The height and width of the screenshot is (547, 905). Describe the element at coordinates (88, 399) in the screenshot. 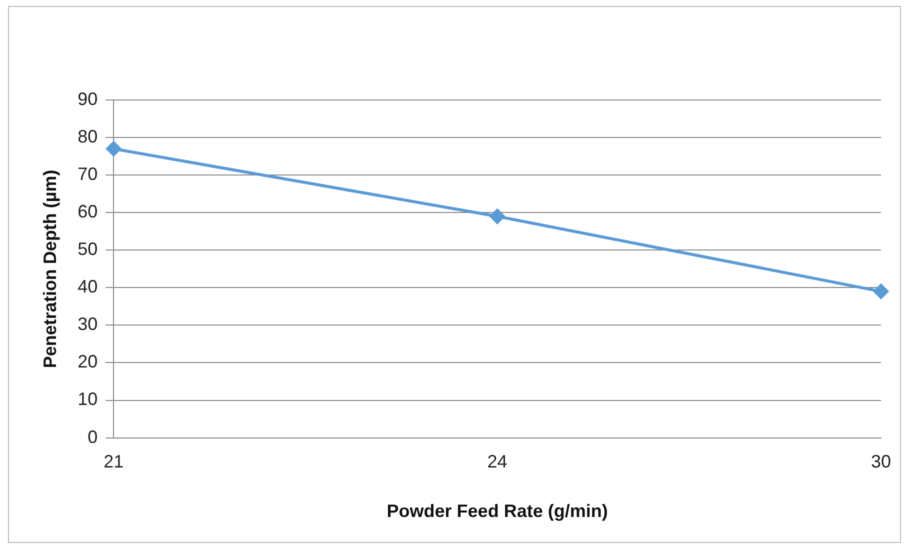

I see `y-tick-label: 10` at that location.